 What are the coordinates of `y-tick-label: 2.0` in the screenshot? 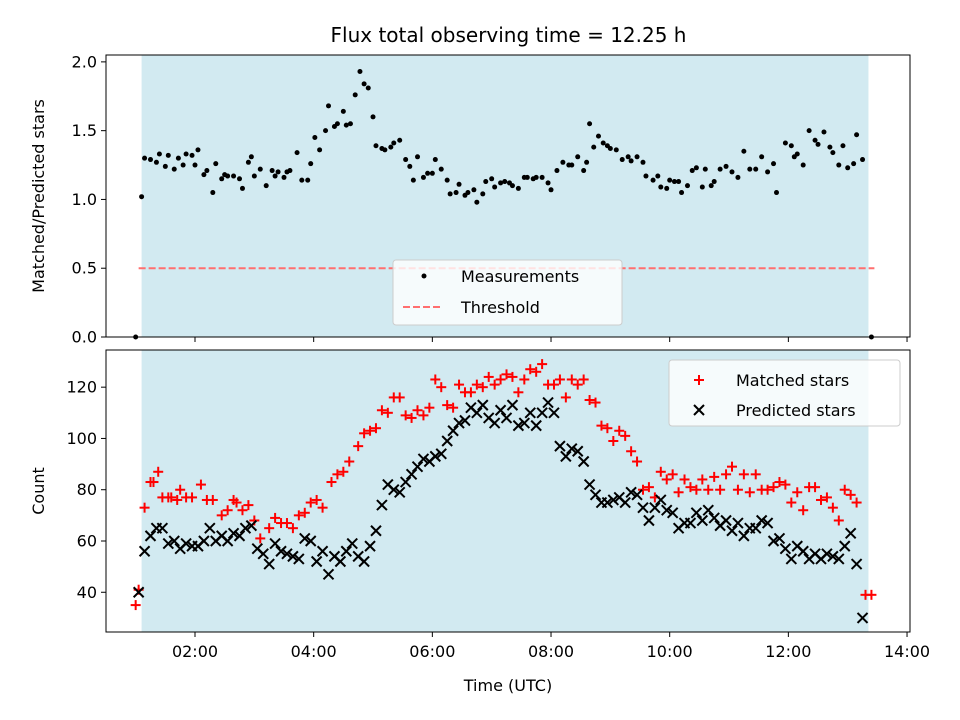 It's located at (84, 61).